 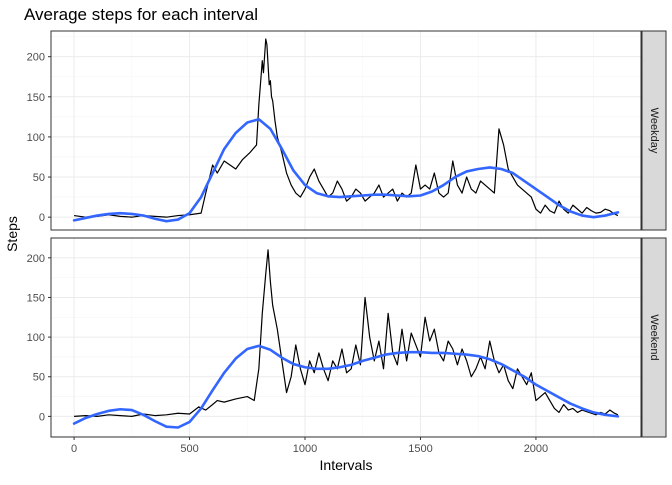 I want to click on facet-label-weekday: Weekday, so click(x=654, y=131).